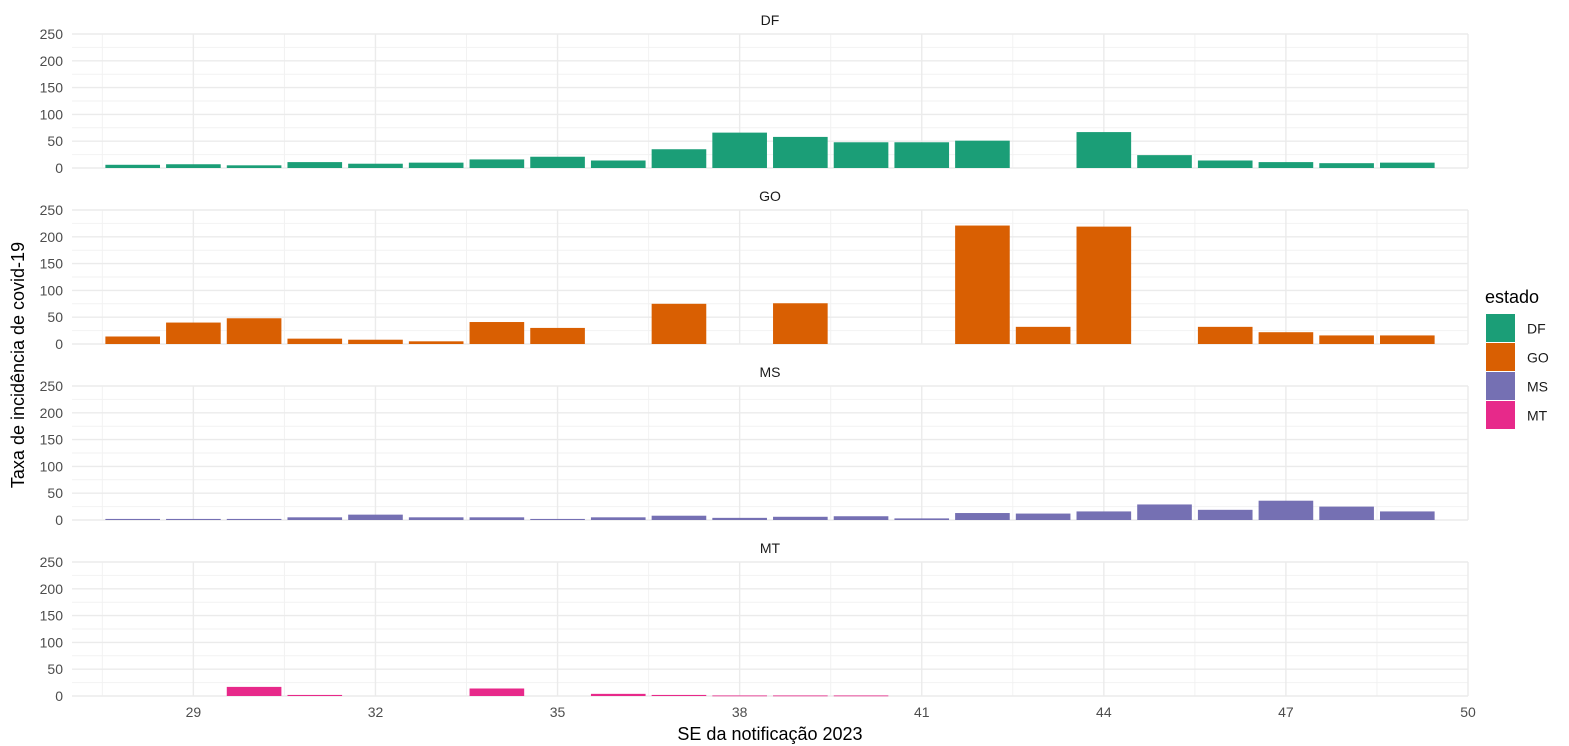 This screenshot has height=746, width=1569. I want to click on legend-title: estado, so click(1512, 297).